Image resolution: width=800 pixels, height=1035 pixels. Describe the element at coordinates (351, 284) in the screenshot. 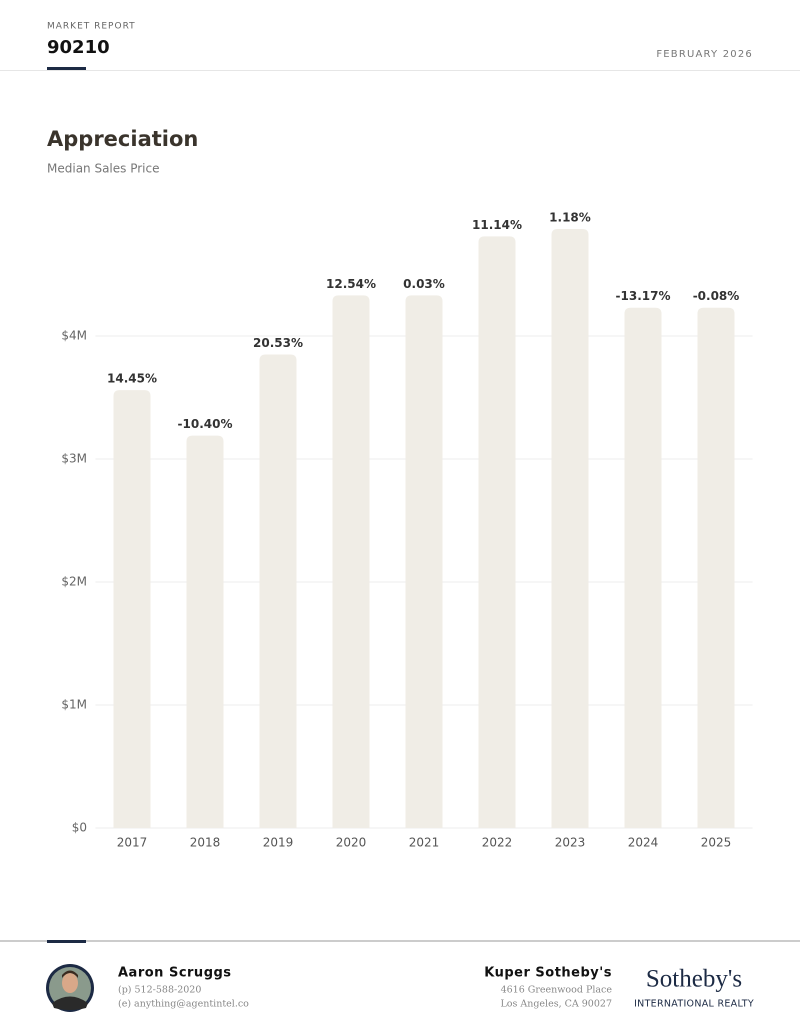

I see `bar-annotation: 12.54%` at that location.